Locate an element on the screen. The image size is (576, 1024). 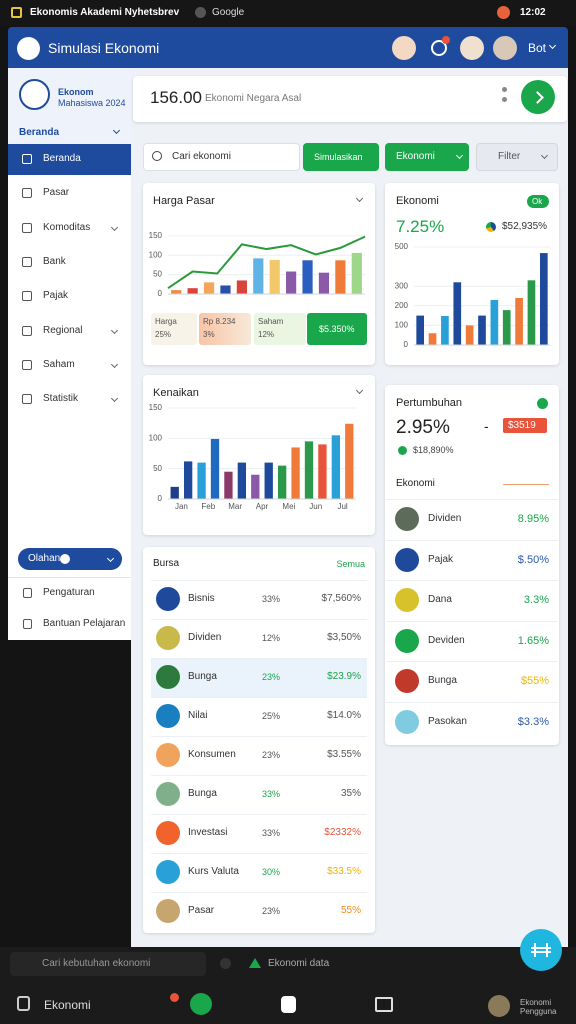
sidebar-section: Beranda is located at coordinates (39, 132).